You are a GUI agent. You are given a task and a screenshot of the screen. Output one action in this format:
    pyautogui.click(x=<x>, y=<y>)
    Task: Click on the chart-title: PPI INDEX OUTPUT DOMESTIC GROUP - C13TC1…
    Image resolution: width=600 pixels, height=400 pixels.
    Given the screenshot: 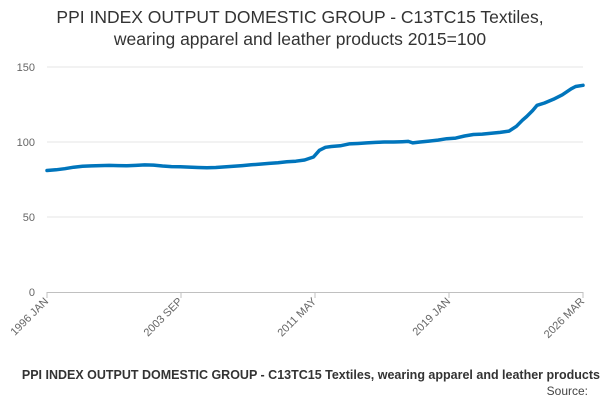 What is the action you would take?
    pyautogui.click(x=300, y=28)
    